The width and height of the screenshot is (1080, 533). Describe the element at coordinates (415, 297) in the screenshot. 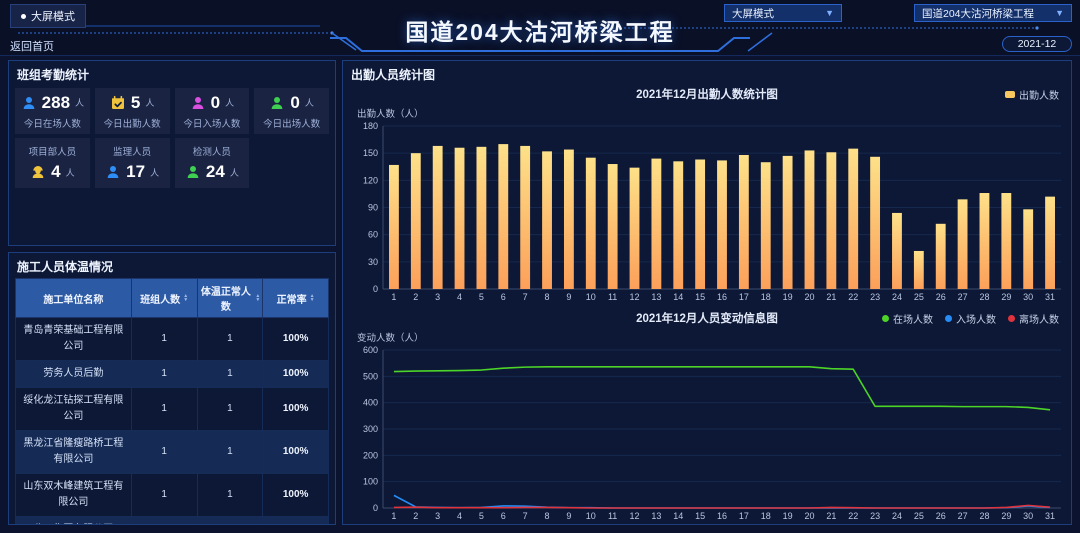

I see `svg-text: 2` at that location.